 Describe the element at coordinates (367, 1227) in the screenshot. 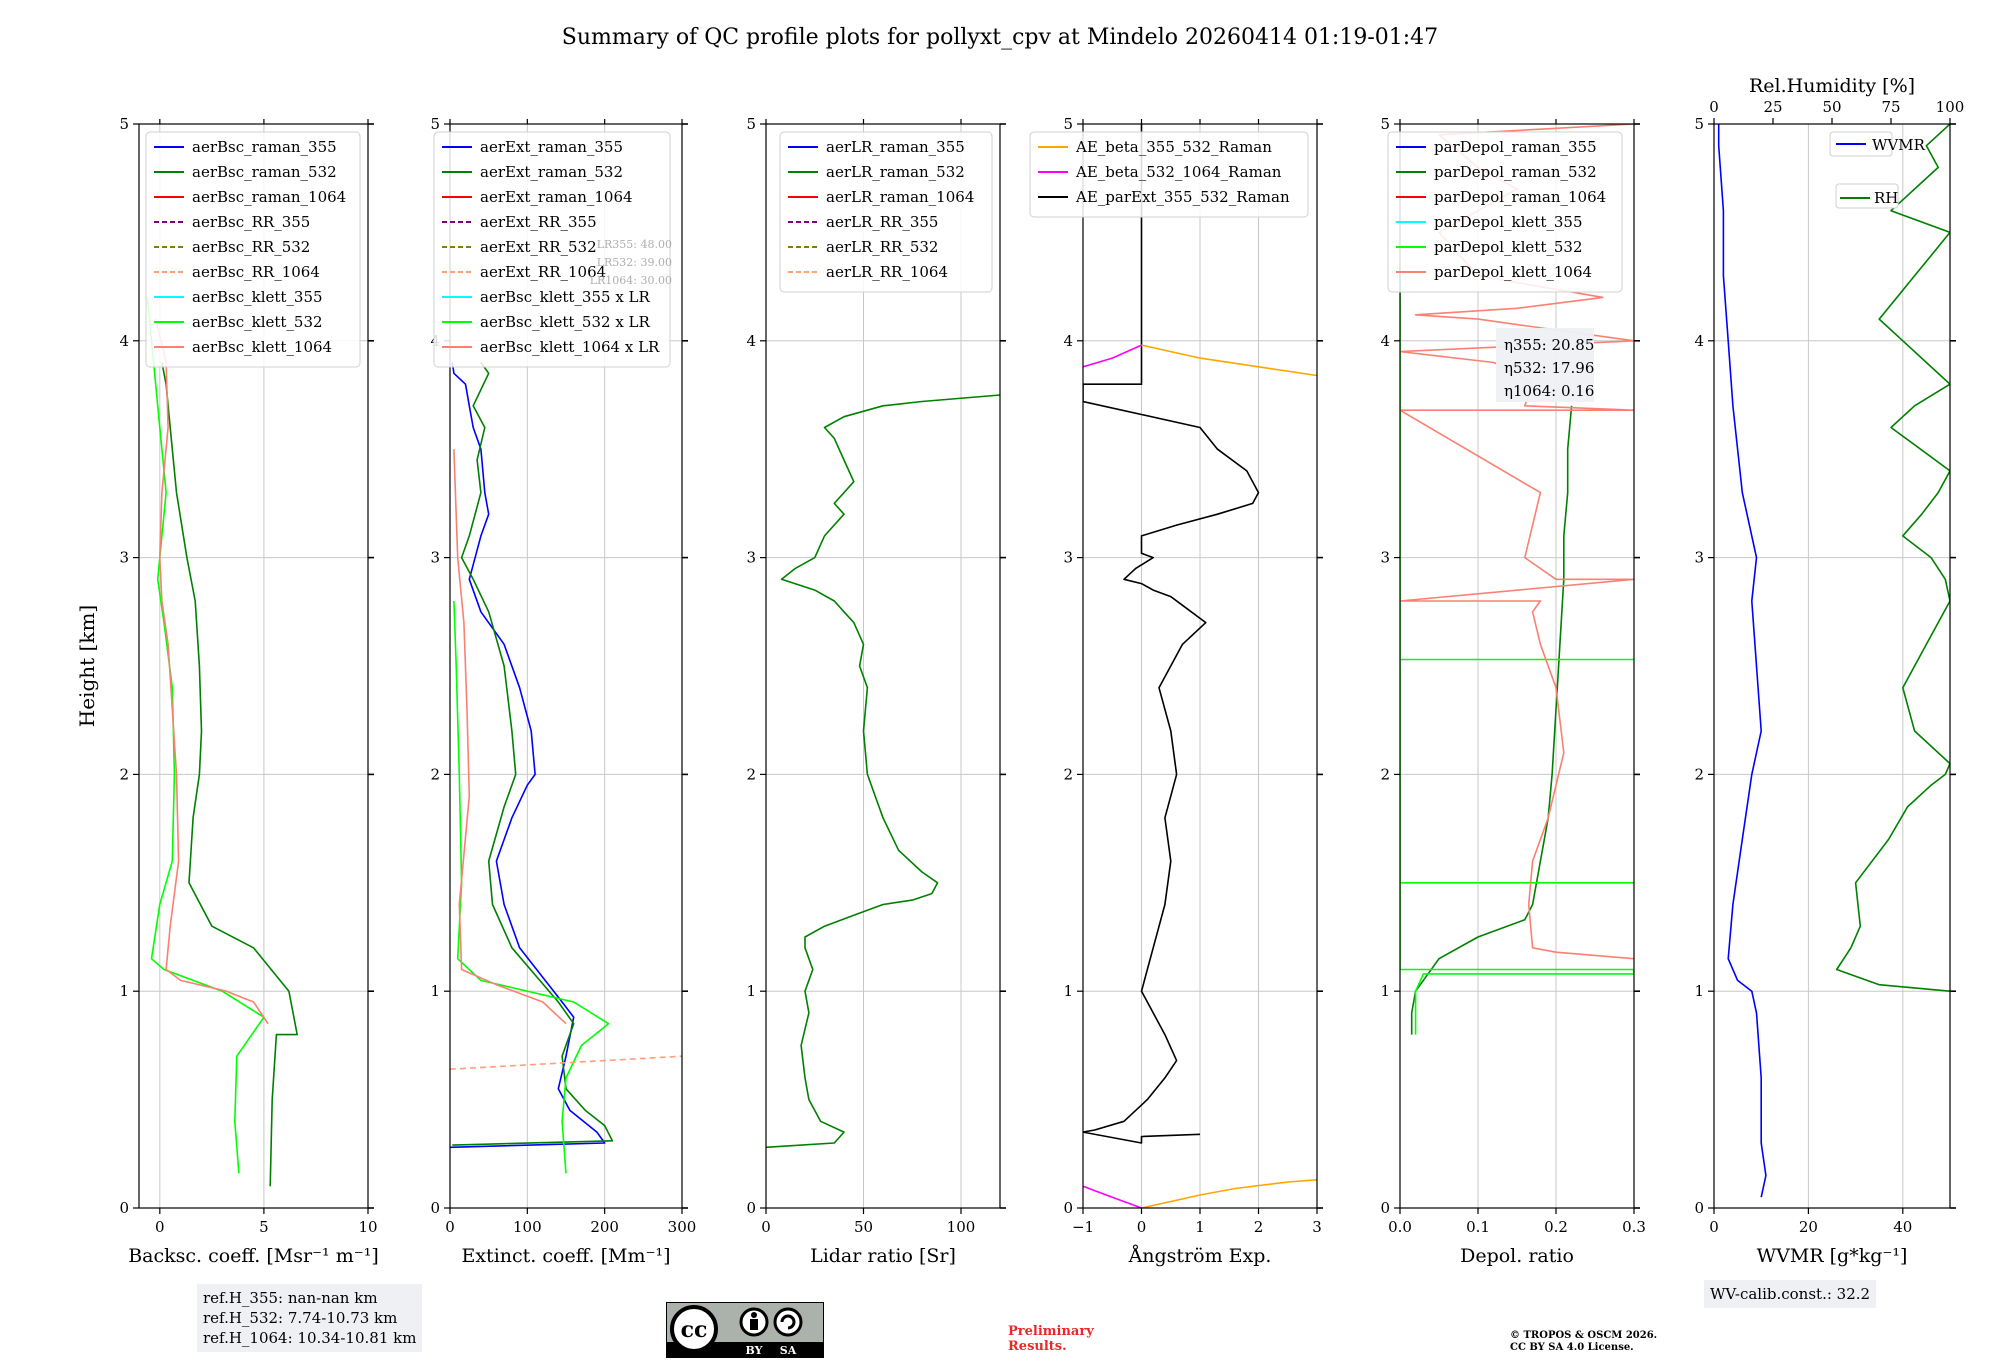

I see `x-tick-label: 10` at that location.